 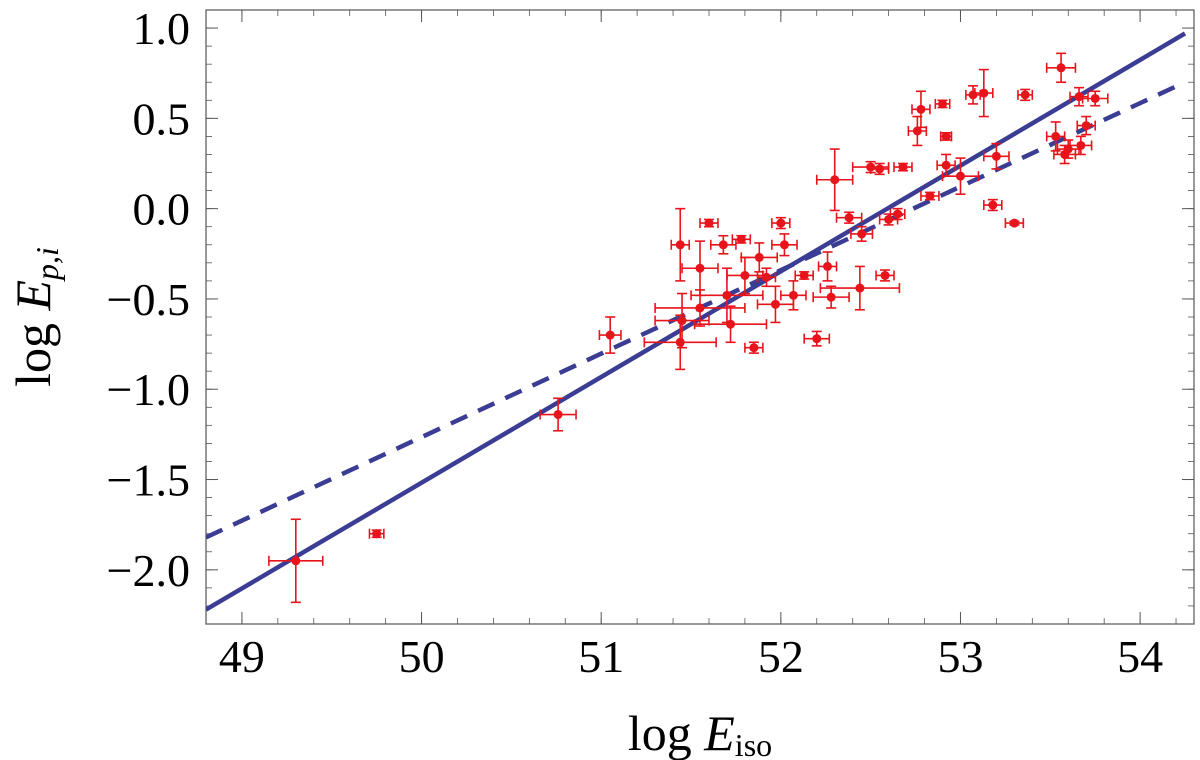 I want to click on x-tick-labels: 49 50 51 52 53 54, so click(x=691, y=656).